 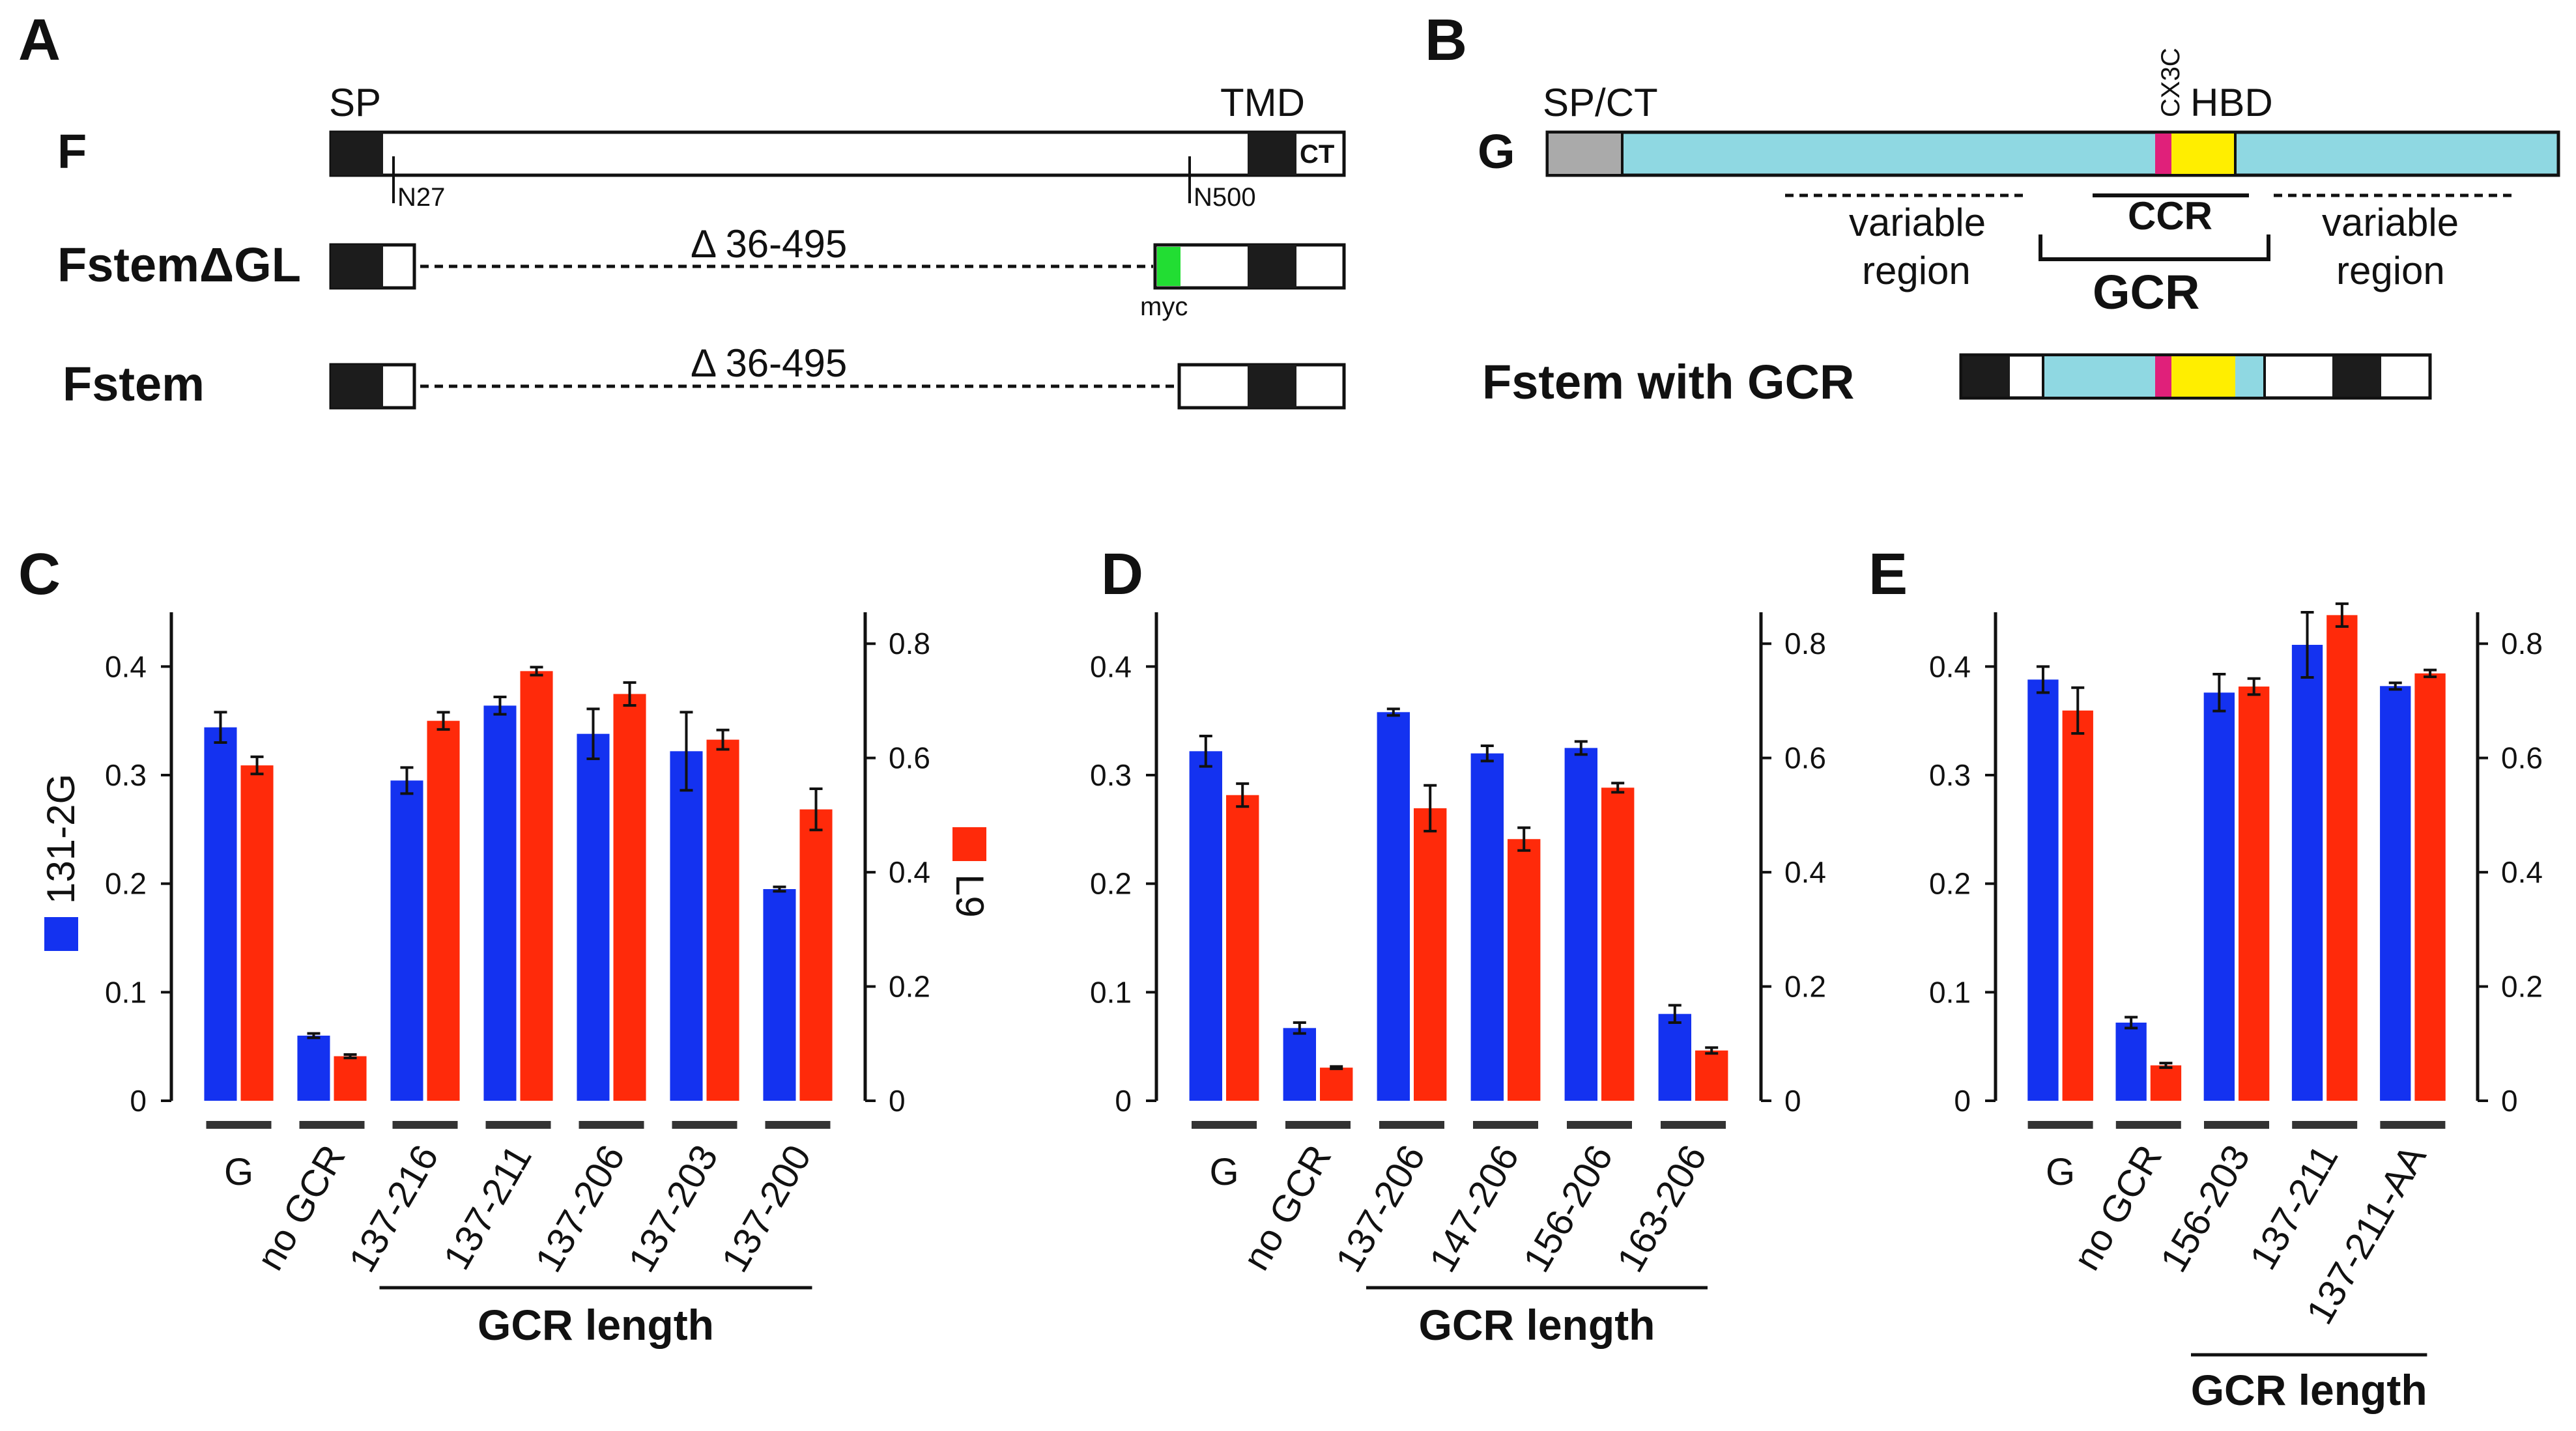 I want to click on fstem-tmd-block, so click(x=1272, y=387).